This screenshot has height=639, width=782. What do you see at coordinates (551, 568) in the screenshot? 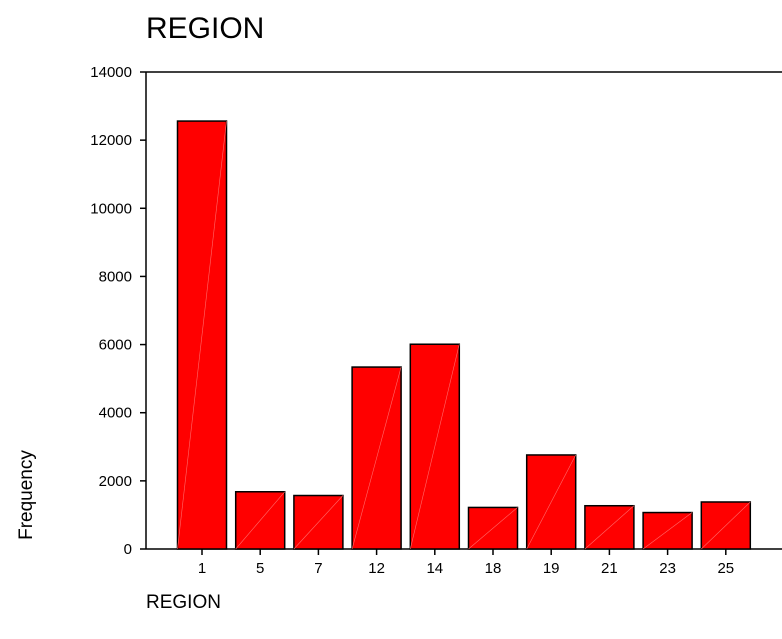
I see `x-tick-label: 19` at bounding box center [551, 568].